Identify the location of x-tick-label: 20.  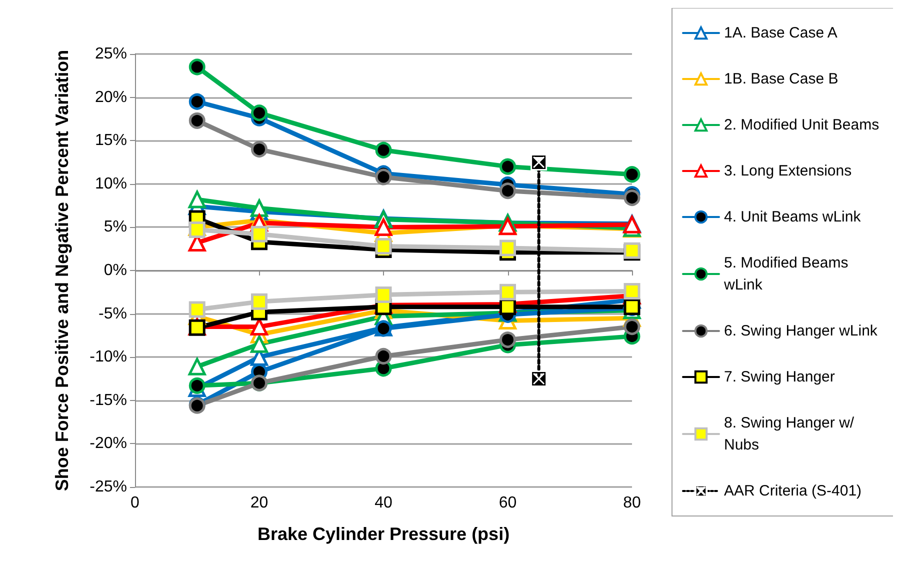
(259, 503).